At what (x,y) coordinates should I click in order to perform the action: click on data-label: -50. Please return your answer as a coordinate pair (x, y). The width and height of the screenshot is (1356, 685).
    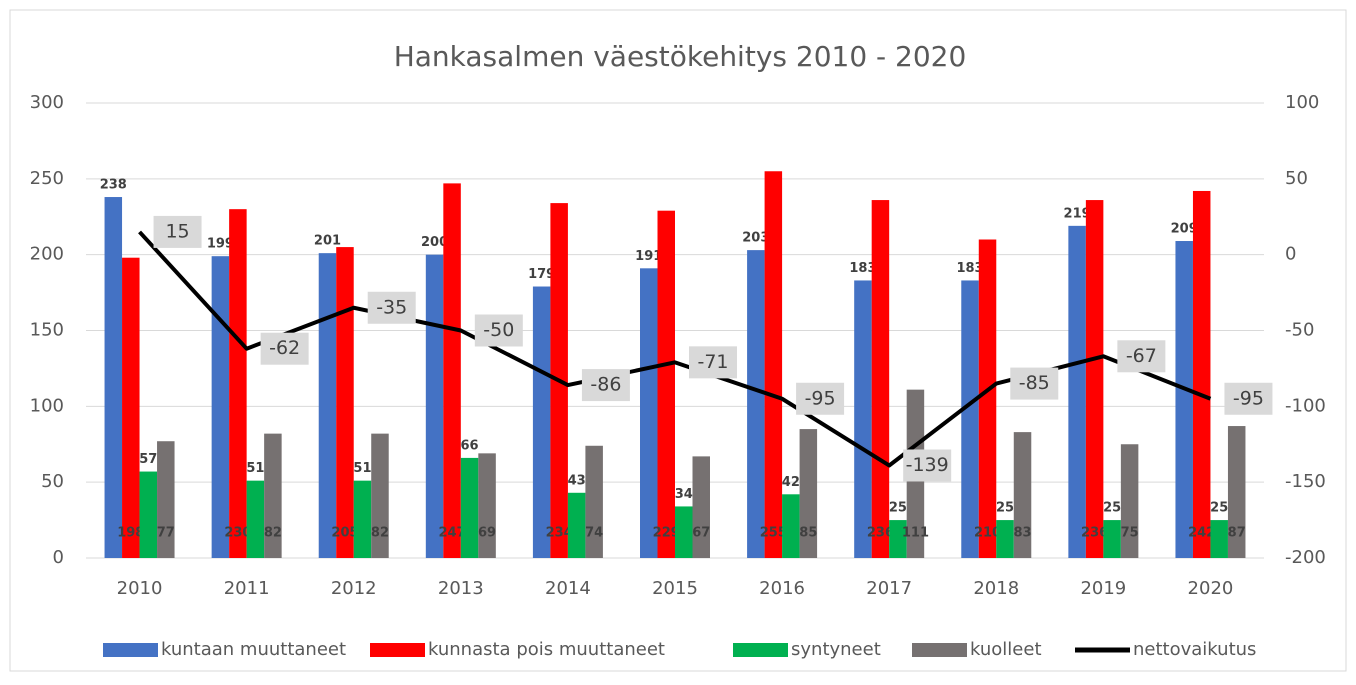
    Looking at the image, I should click on (498, 330).